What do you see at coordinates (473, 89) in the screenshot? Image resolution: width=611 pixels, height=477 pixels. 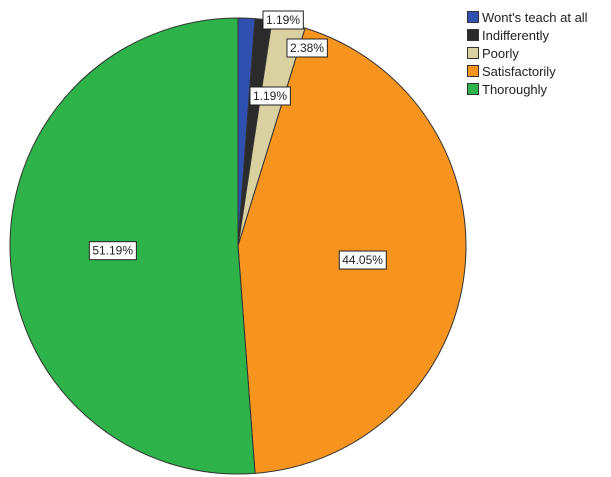 I see `legend-swatch-thoroughly` at bounding box center [473, 89].